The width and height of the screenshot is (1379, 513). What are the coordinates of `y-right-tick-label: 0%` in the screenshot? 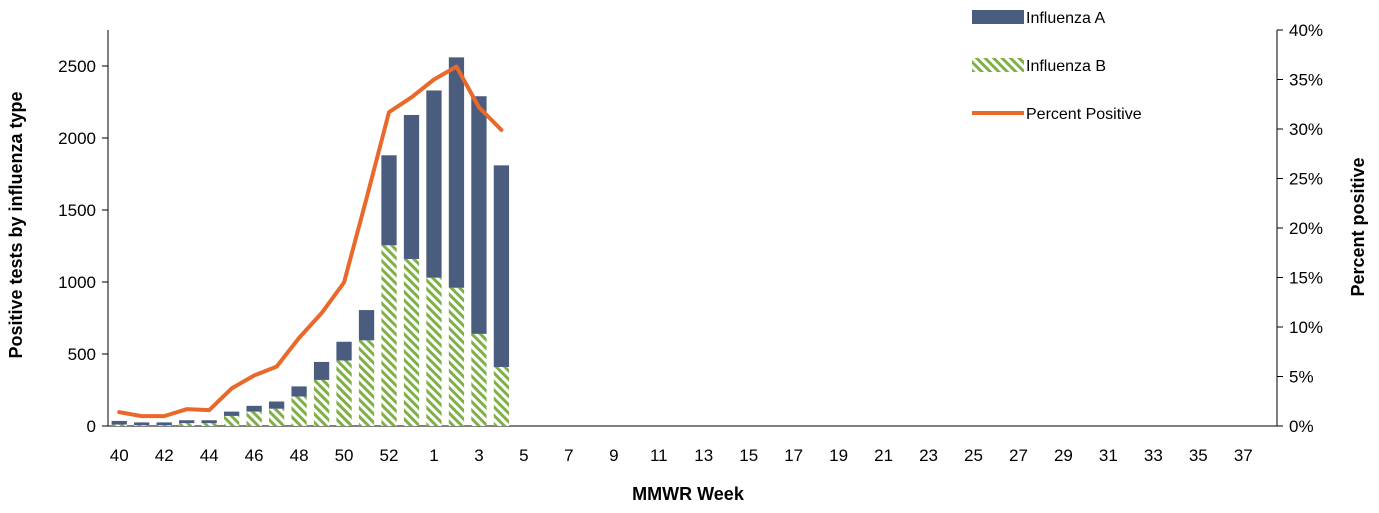 It's located at (1301, 426).